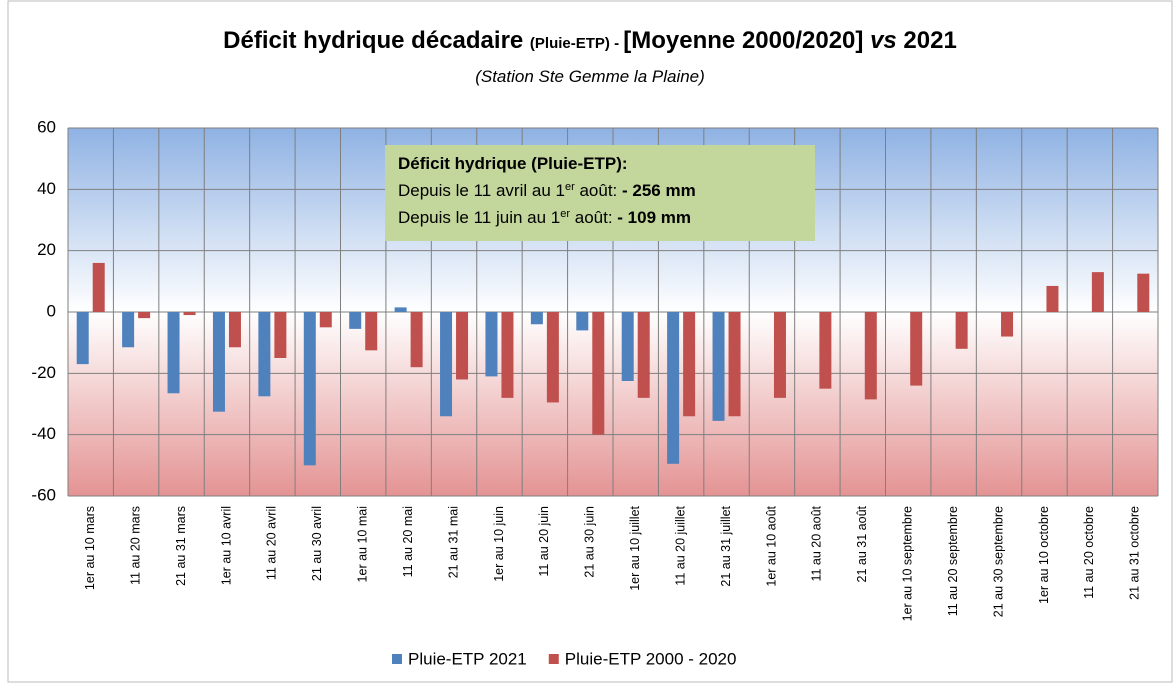 The image size is (1173, 683). I want to click on x-tick-label: 11 au 20 juin, so click(544, 541).